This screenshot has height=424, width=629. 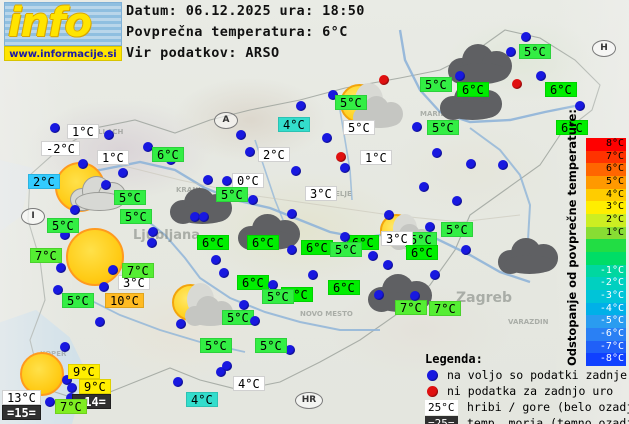 What do you see at coordinates (606, 271) in the screenshot?
I see `scale-band: -1°C` at bounding box center [606, 271].